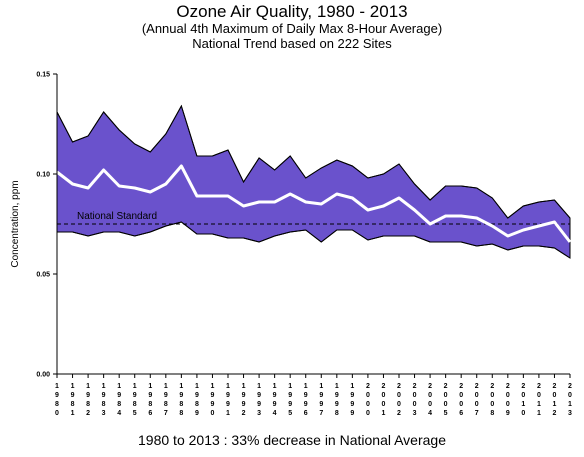 This screenshot has height=457, width=584. Describe the element at coordinates (43, 75) in the screenshot. I see `y-tick-label: 0.15` at that location.